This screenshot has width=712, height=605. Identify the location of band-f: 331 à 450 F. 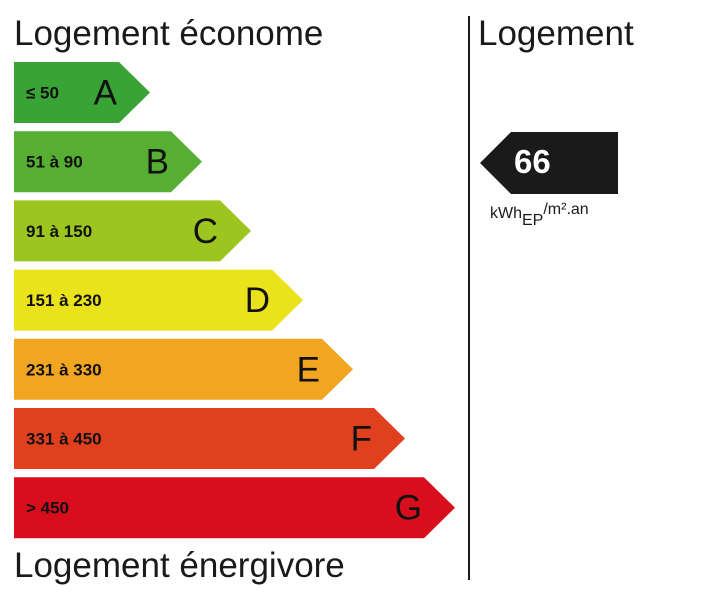
(209, 438).